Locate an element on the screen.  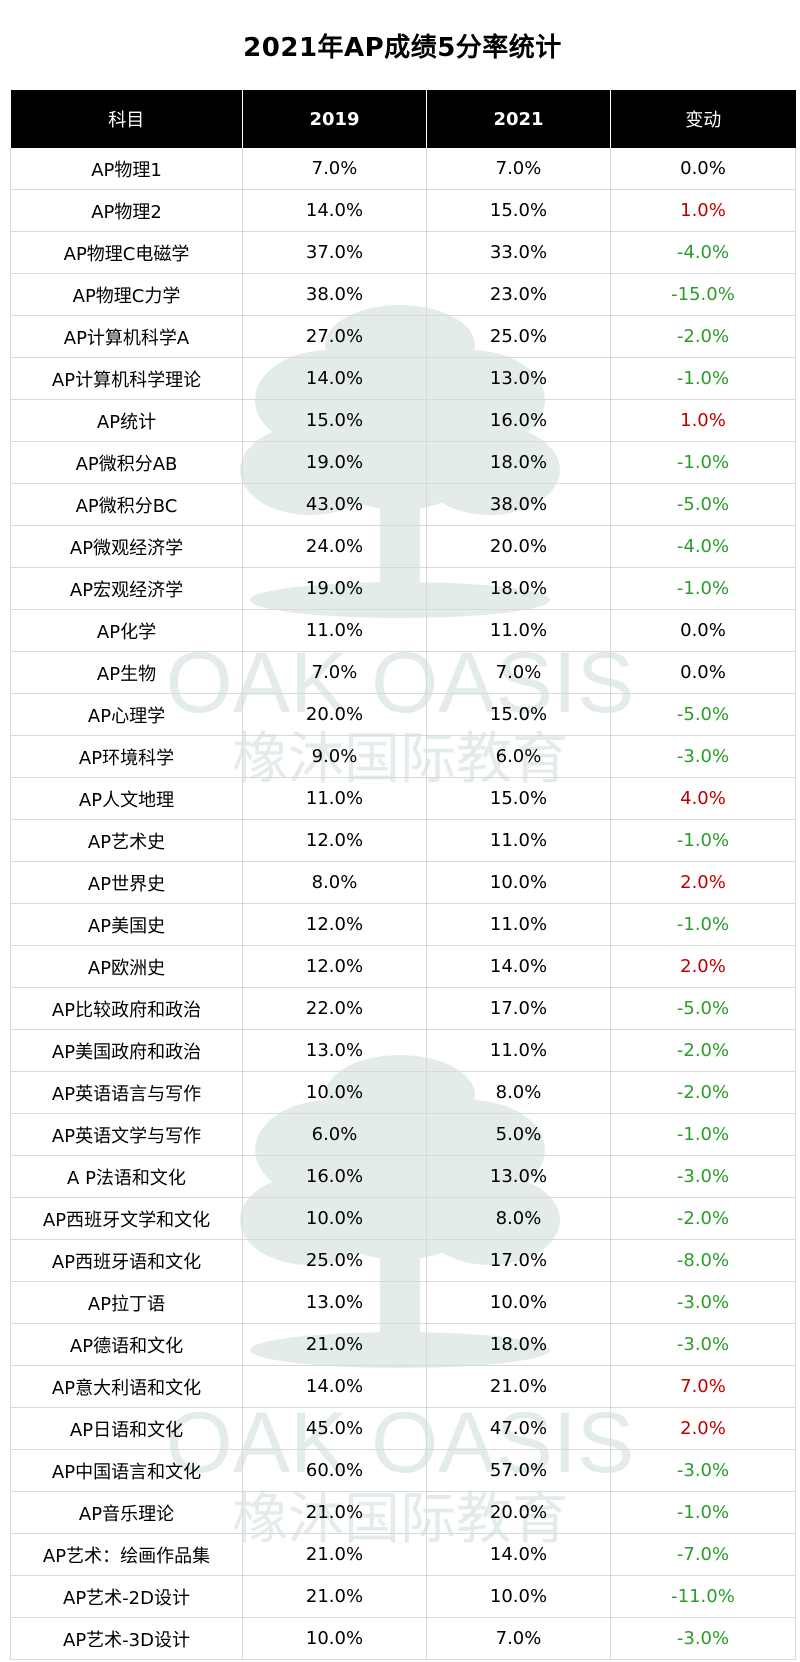
score-2021-cell: 25.0% is located at coordinates (518, 336).